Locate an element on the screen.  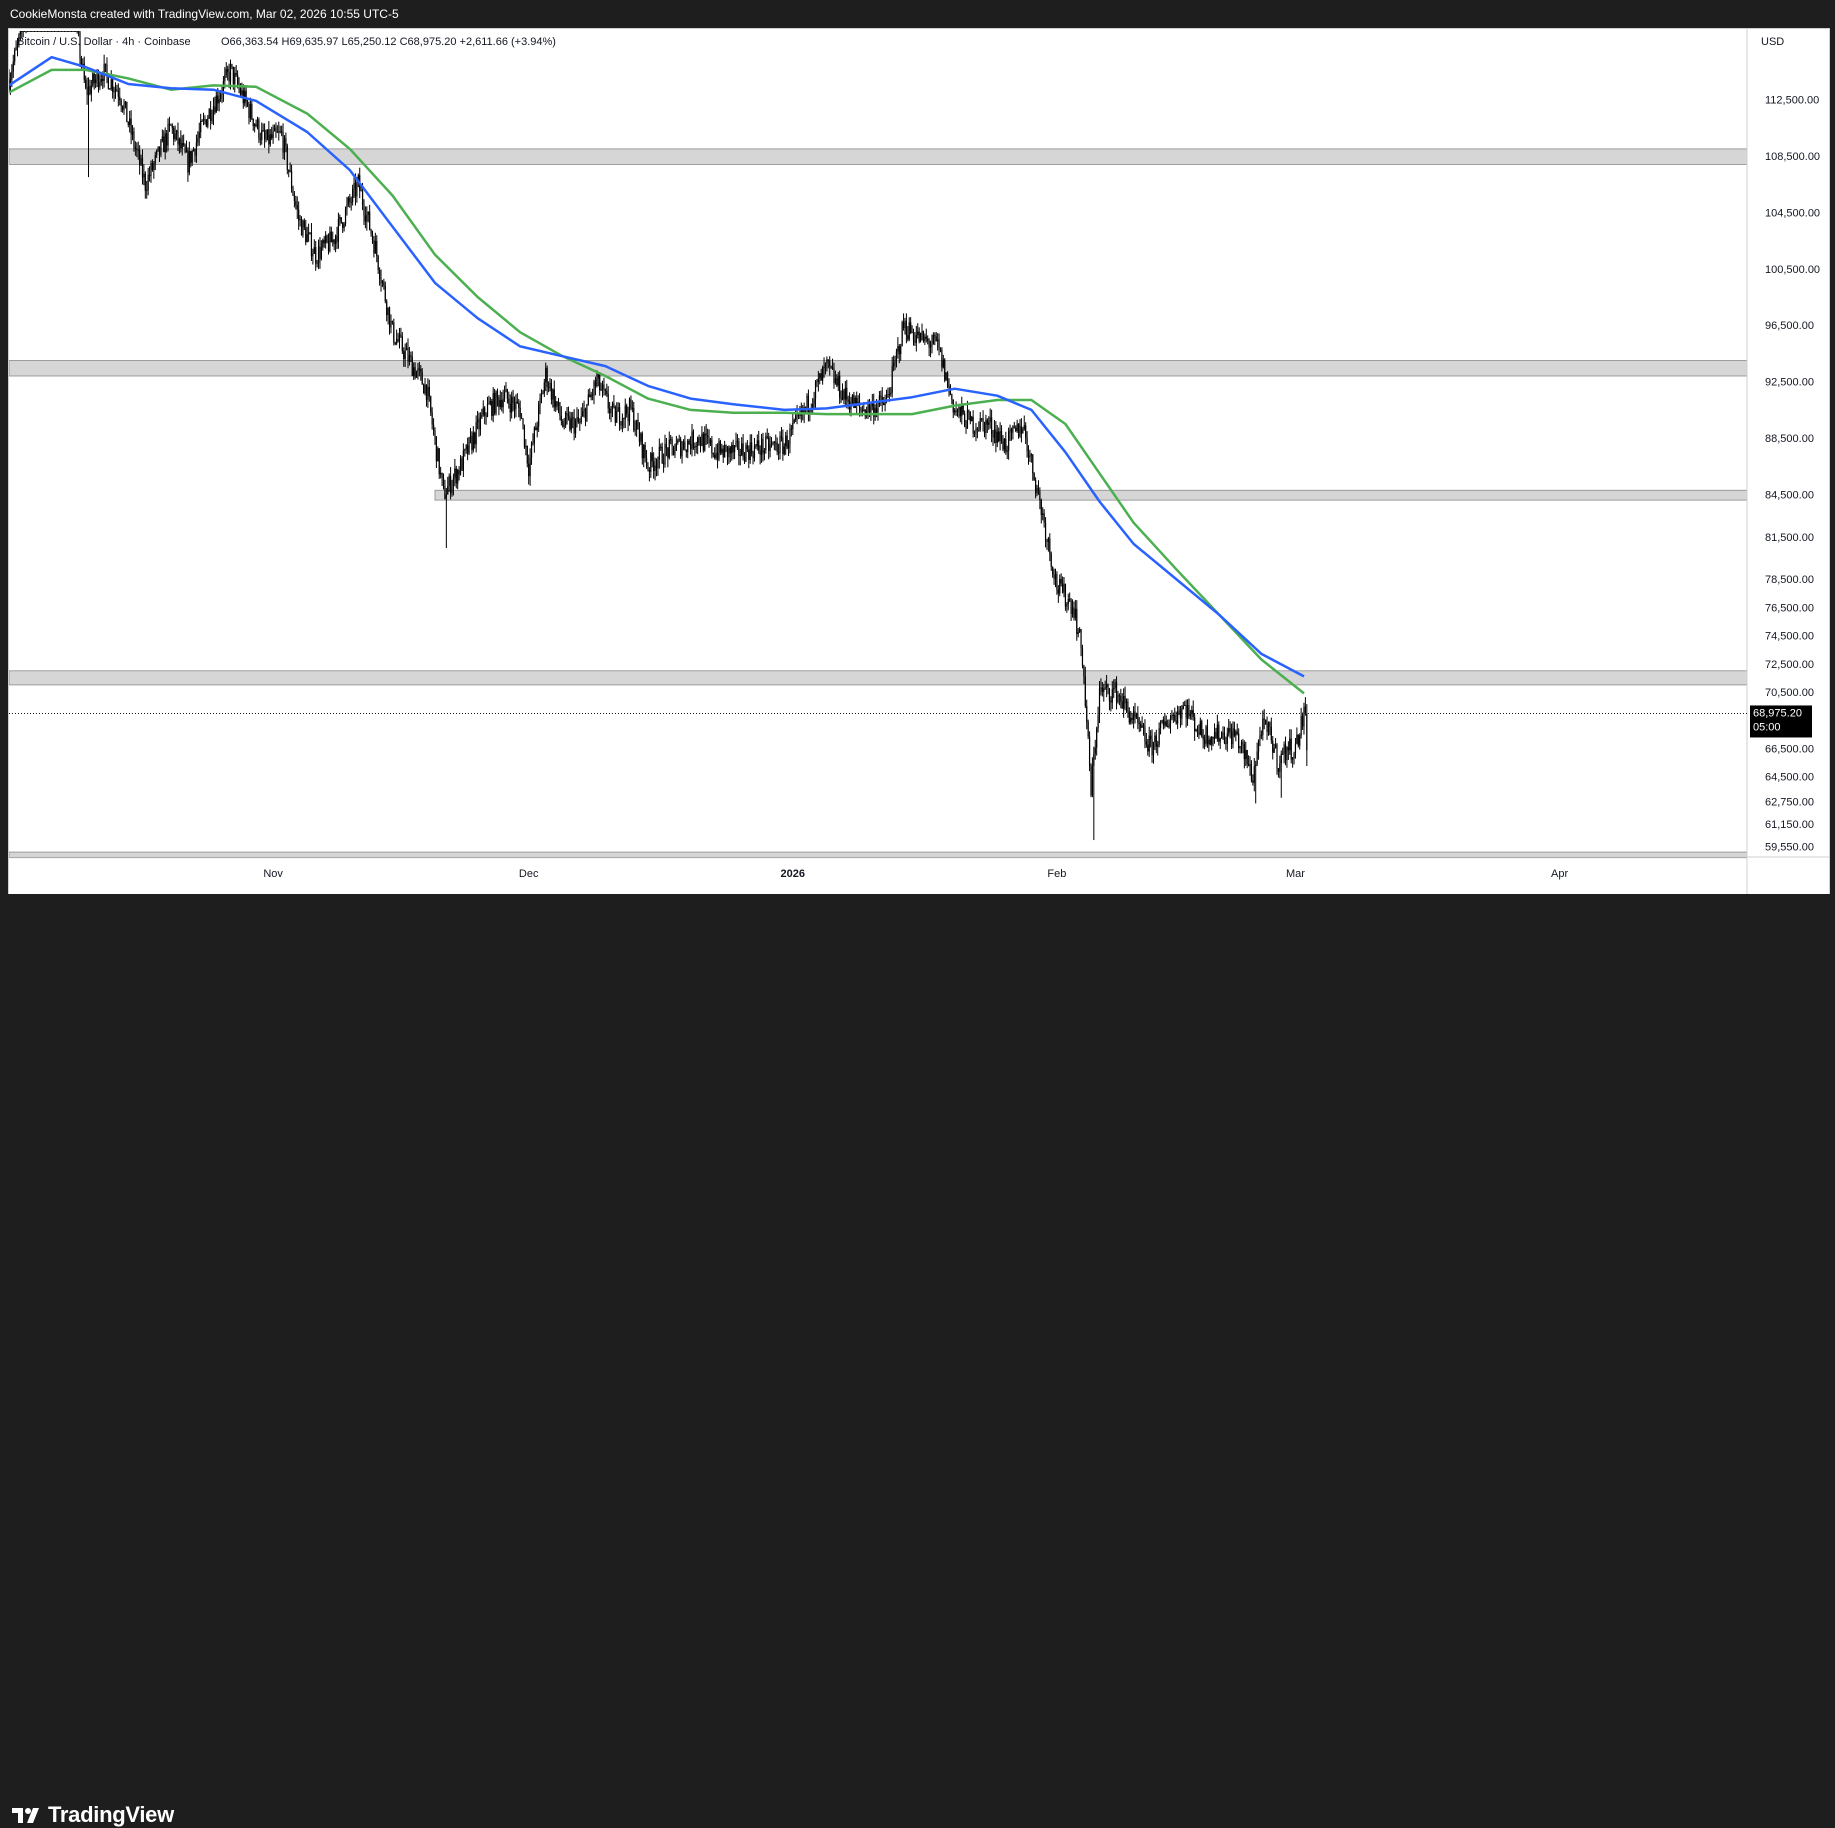
price-axis-currency: USD is located at coordinates (1772, 42).